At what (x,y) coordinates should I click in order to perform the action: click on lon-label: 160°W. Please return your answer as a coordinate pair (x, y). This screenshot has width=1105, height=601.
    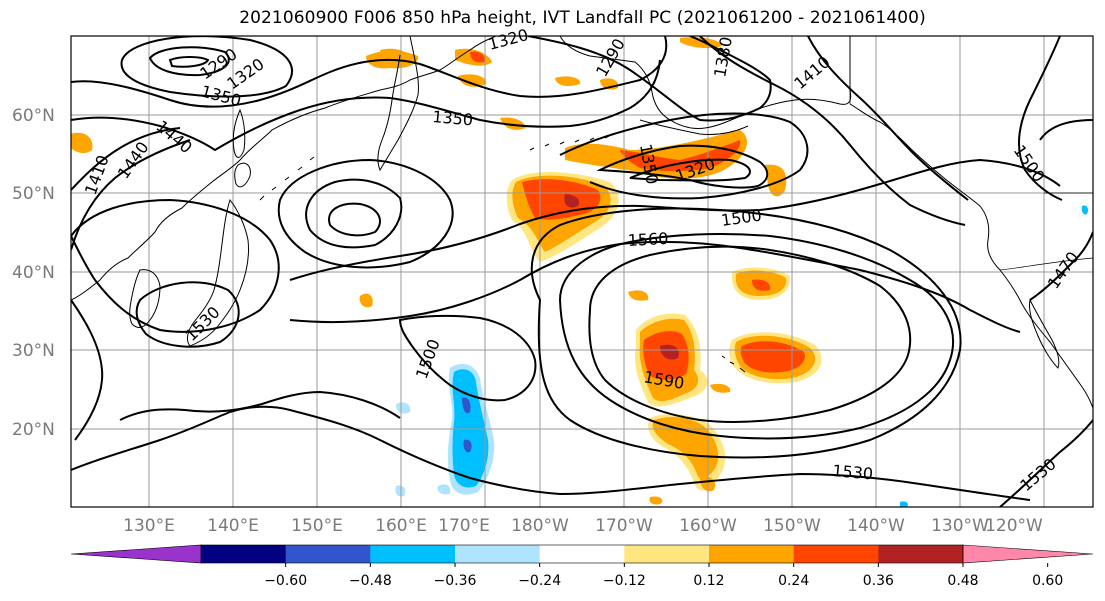
    Looking at the image, I should click on (708, 526).